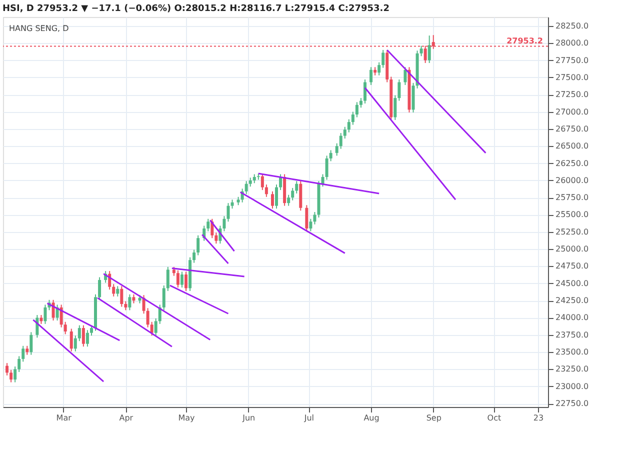 The height and width of the screenshot is (453, 625). What do you see at coordinates (572, 111) in the screenshot?
I see `y-tick-label: 27000.0` at bounding box center [572, 111].